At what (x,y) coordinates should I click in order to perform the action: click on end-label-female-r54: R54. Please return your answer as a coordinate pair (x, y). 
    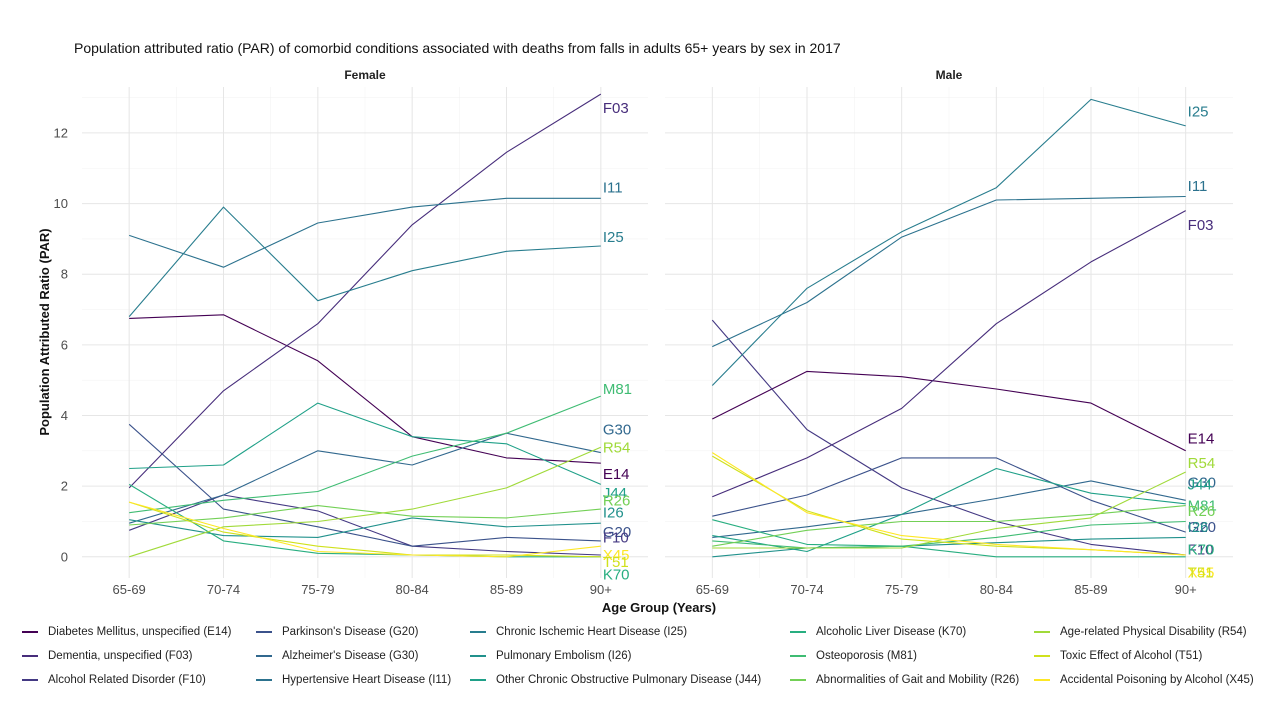
    Looking at the image, I should click on (617, 447).